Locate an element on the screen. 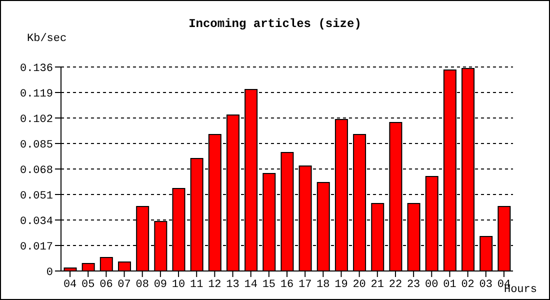 This screenshot has width=550, height=300. x-tick-label: 17 is located at coordinates (305, 284).